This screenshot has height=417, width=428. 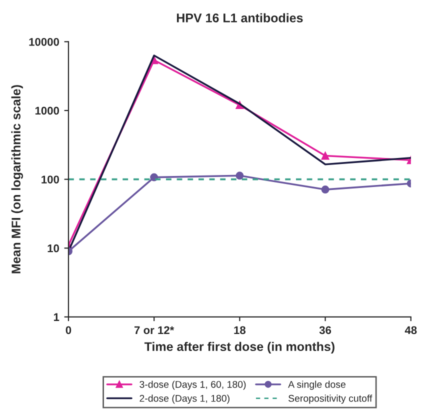 I want to click on x-tick-label: 18, so click(x=240, y=330).